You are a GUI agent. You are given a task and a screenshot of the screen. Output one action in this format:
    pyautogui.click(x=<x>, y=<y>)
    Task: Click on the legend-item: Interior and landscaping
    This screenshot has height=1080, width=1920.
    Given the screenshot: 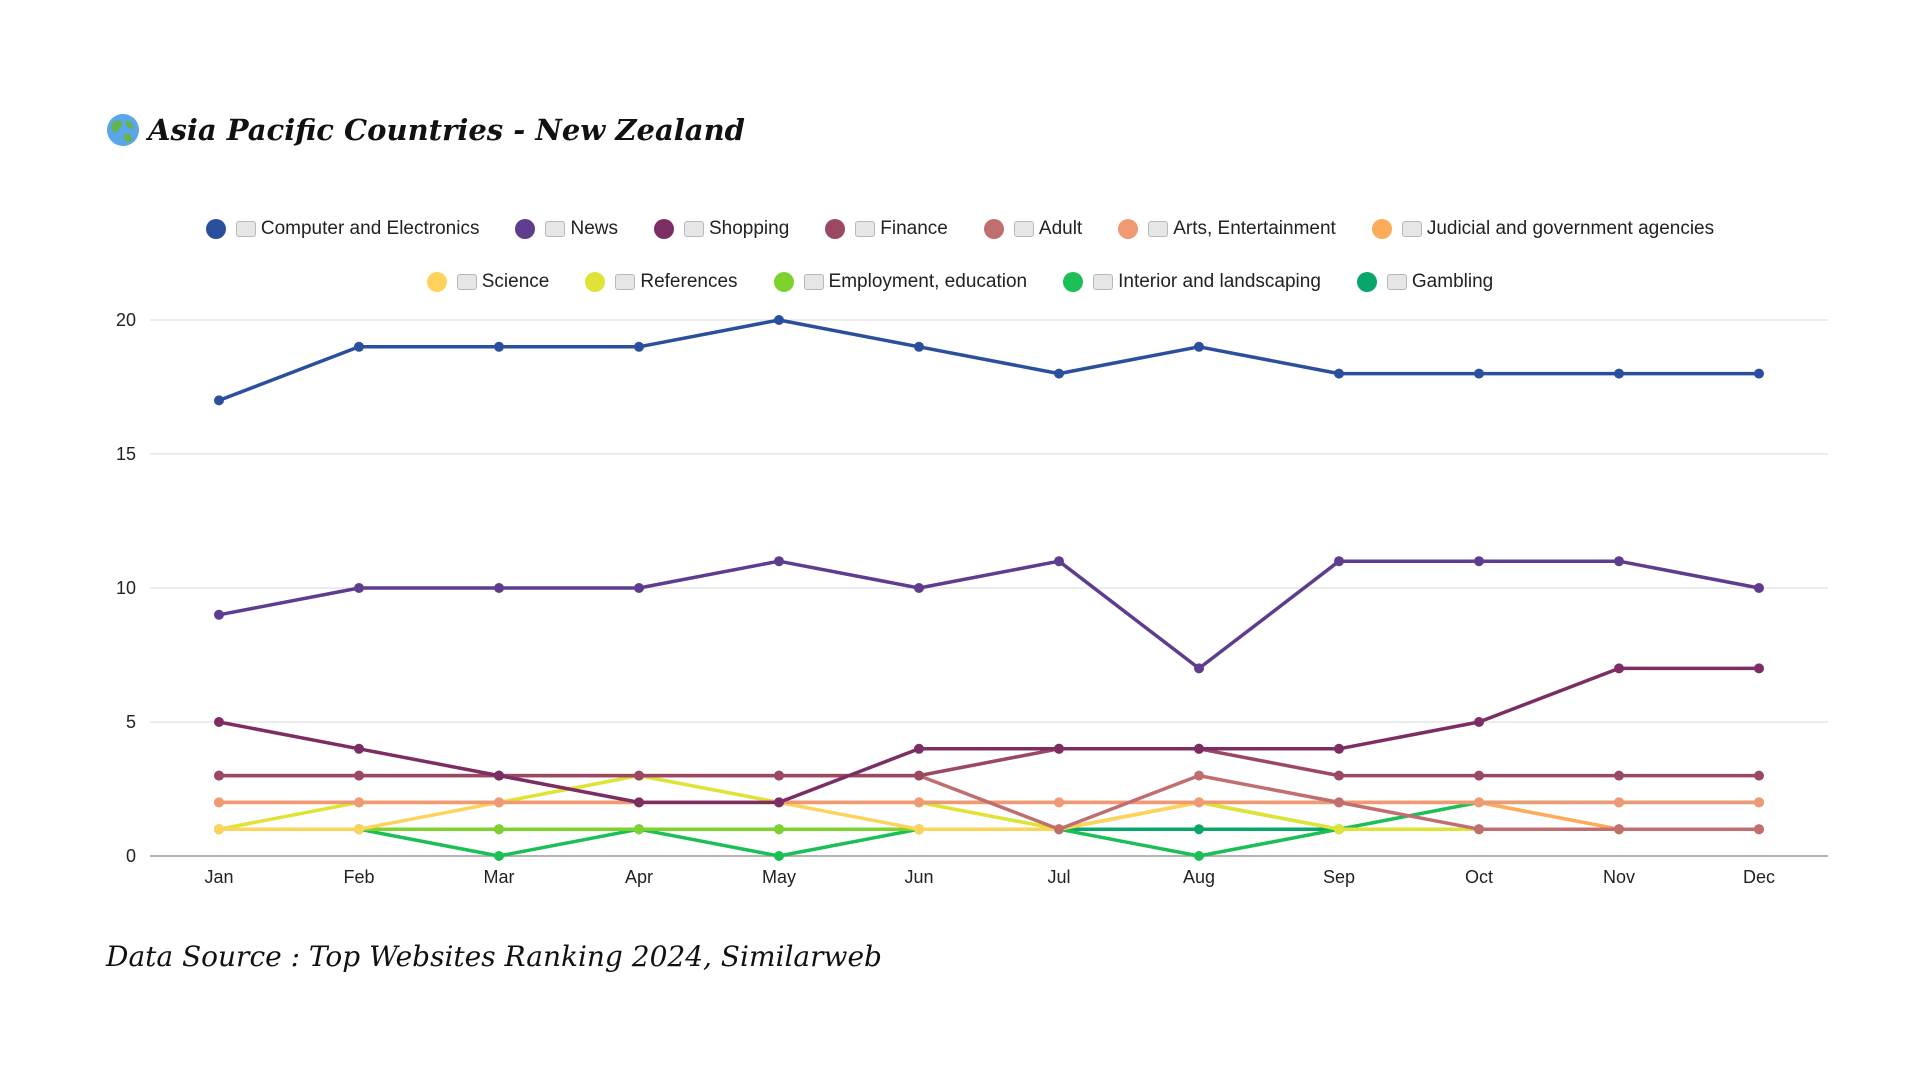 What is the action you would take?
    pyautogui.click(x=1192, y=282)
    